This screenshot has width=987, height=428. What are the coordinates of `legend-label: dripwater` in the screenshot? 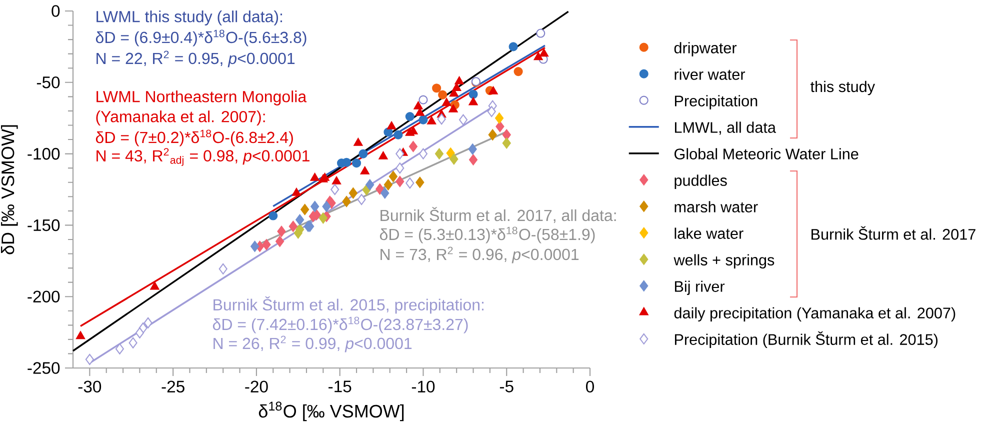 It's located at (705, 49).